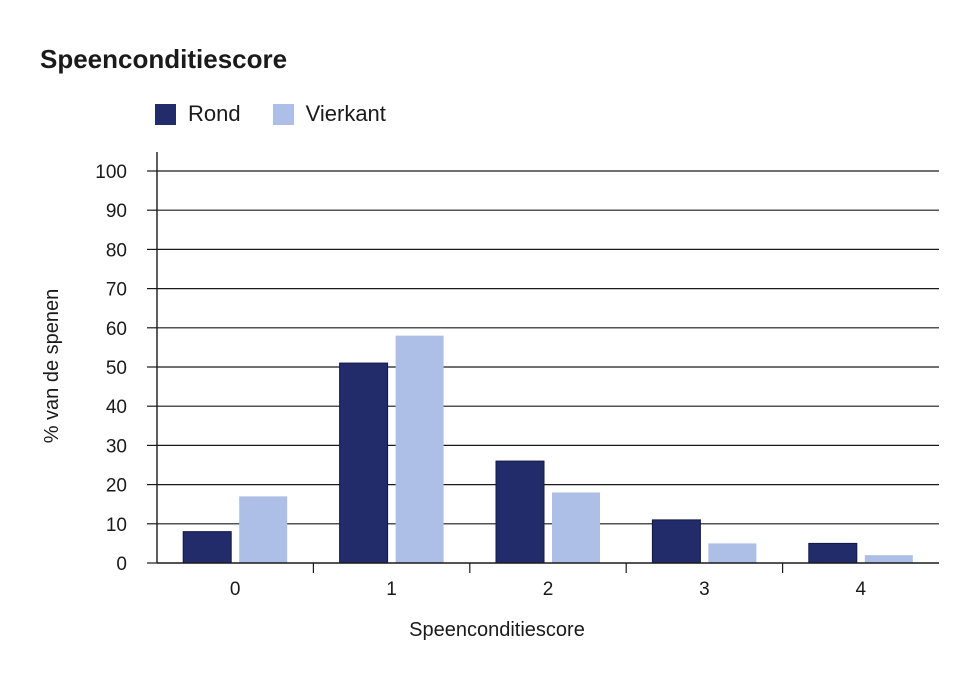 This screenshot has height=686, width=978. I want to click on legend-label-vierkant: Vierkant, so click(345, 113).